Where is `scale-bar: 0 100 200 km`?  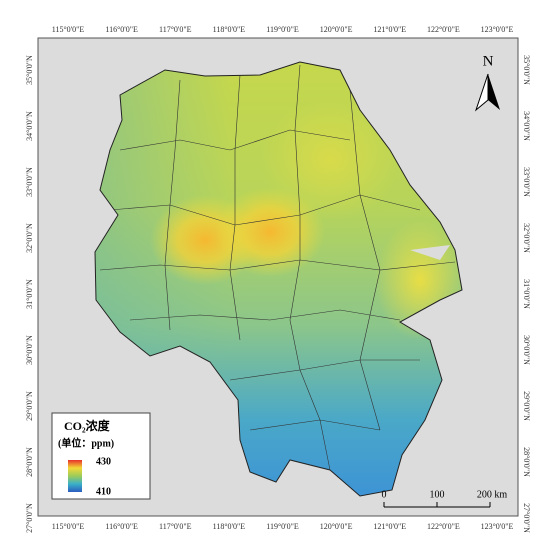
scale-bar: 0 100 200 km is located at coordinates (445, 498).